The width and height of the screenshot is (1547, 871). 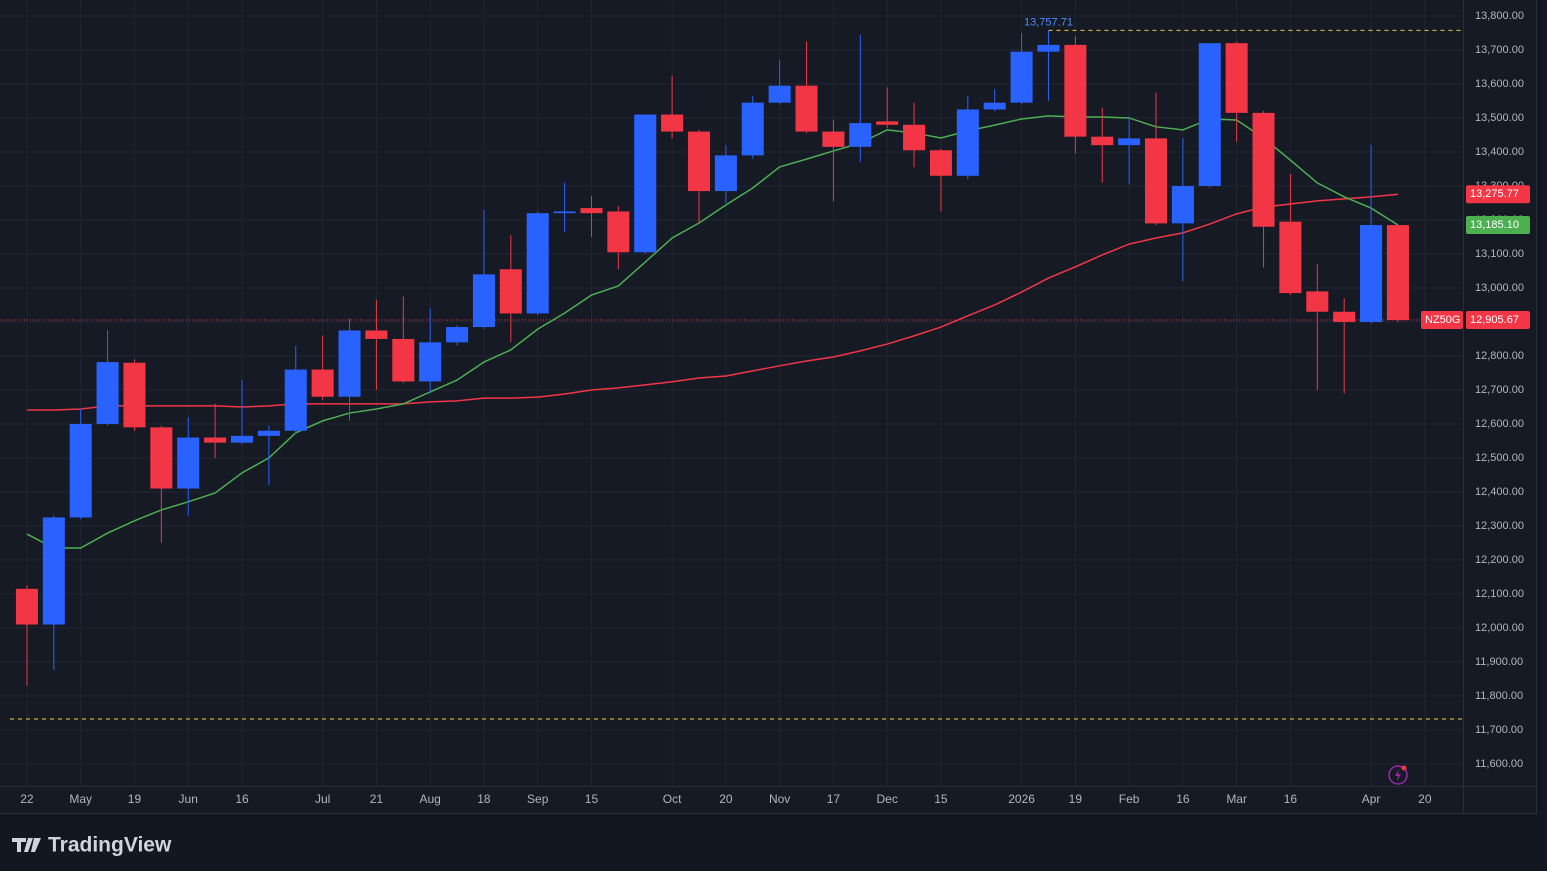 I want to click on y-tick-label: 12,100.00, so click(x=1499, y=594).